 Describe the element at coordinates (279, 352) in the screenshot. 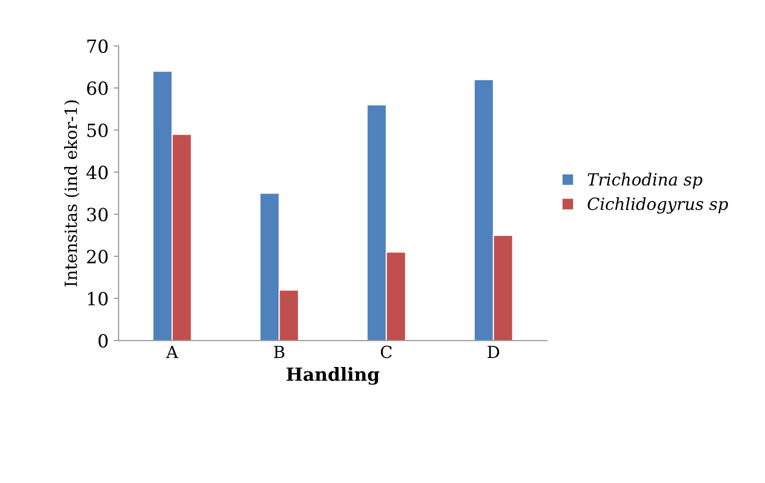

I see `x-tick-label: B` at that location.